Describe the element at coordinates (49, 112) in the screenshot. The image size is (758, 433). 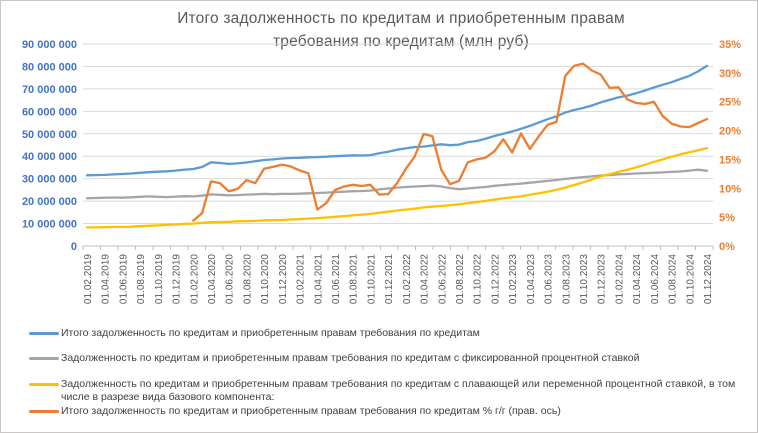
I see `y-axis-left-label: 60 000 000` at that location.